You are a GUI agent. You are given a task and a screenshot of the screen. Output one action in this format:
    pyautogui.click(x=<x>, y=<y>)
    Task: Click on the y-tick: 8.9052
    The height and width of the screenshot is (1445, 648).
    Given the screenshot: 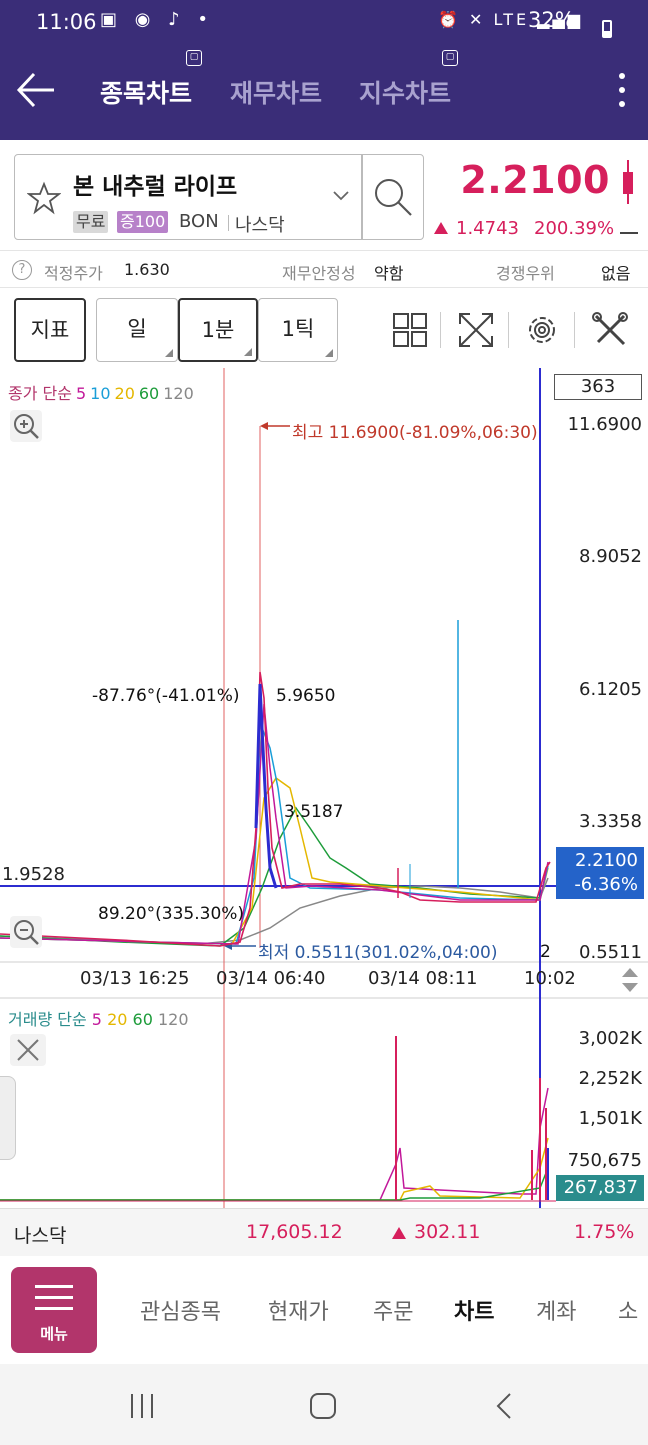 What is the action you would take?
    pyautogui.click(x=610, y=556)
    